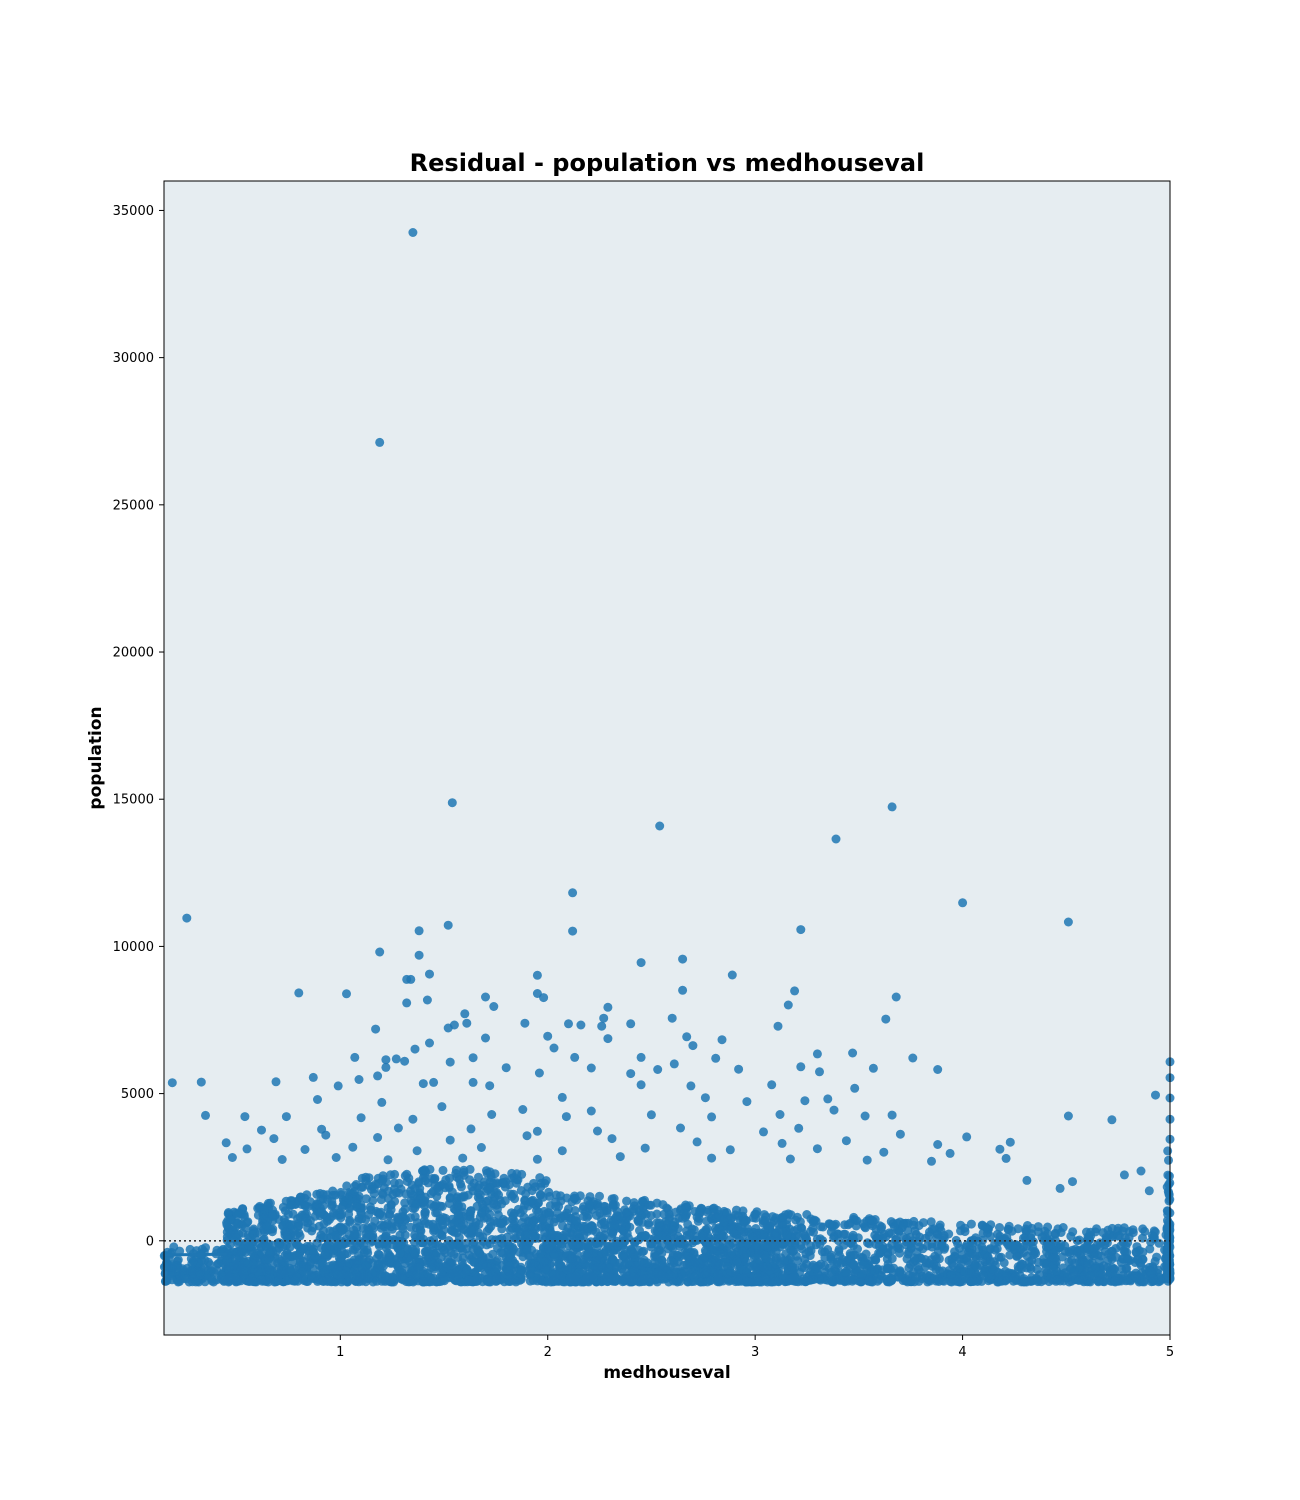 Image resolution: width=1300 pixels, height=1500 pixels. I want to click on x-tick-label: 2, so click(548, 1352).